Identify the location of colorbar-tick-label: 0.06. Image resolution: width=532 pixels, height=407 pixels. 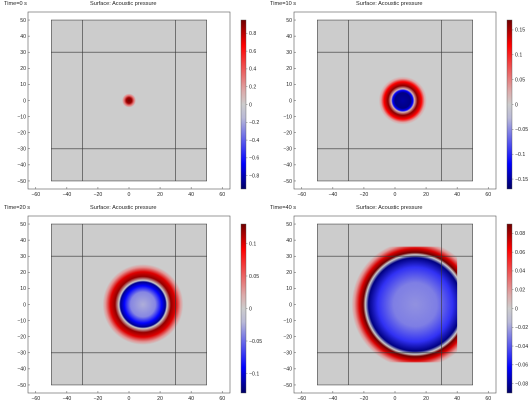
(520, 253).